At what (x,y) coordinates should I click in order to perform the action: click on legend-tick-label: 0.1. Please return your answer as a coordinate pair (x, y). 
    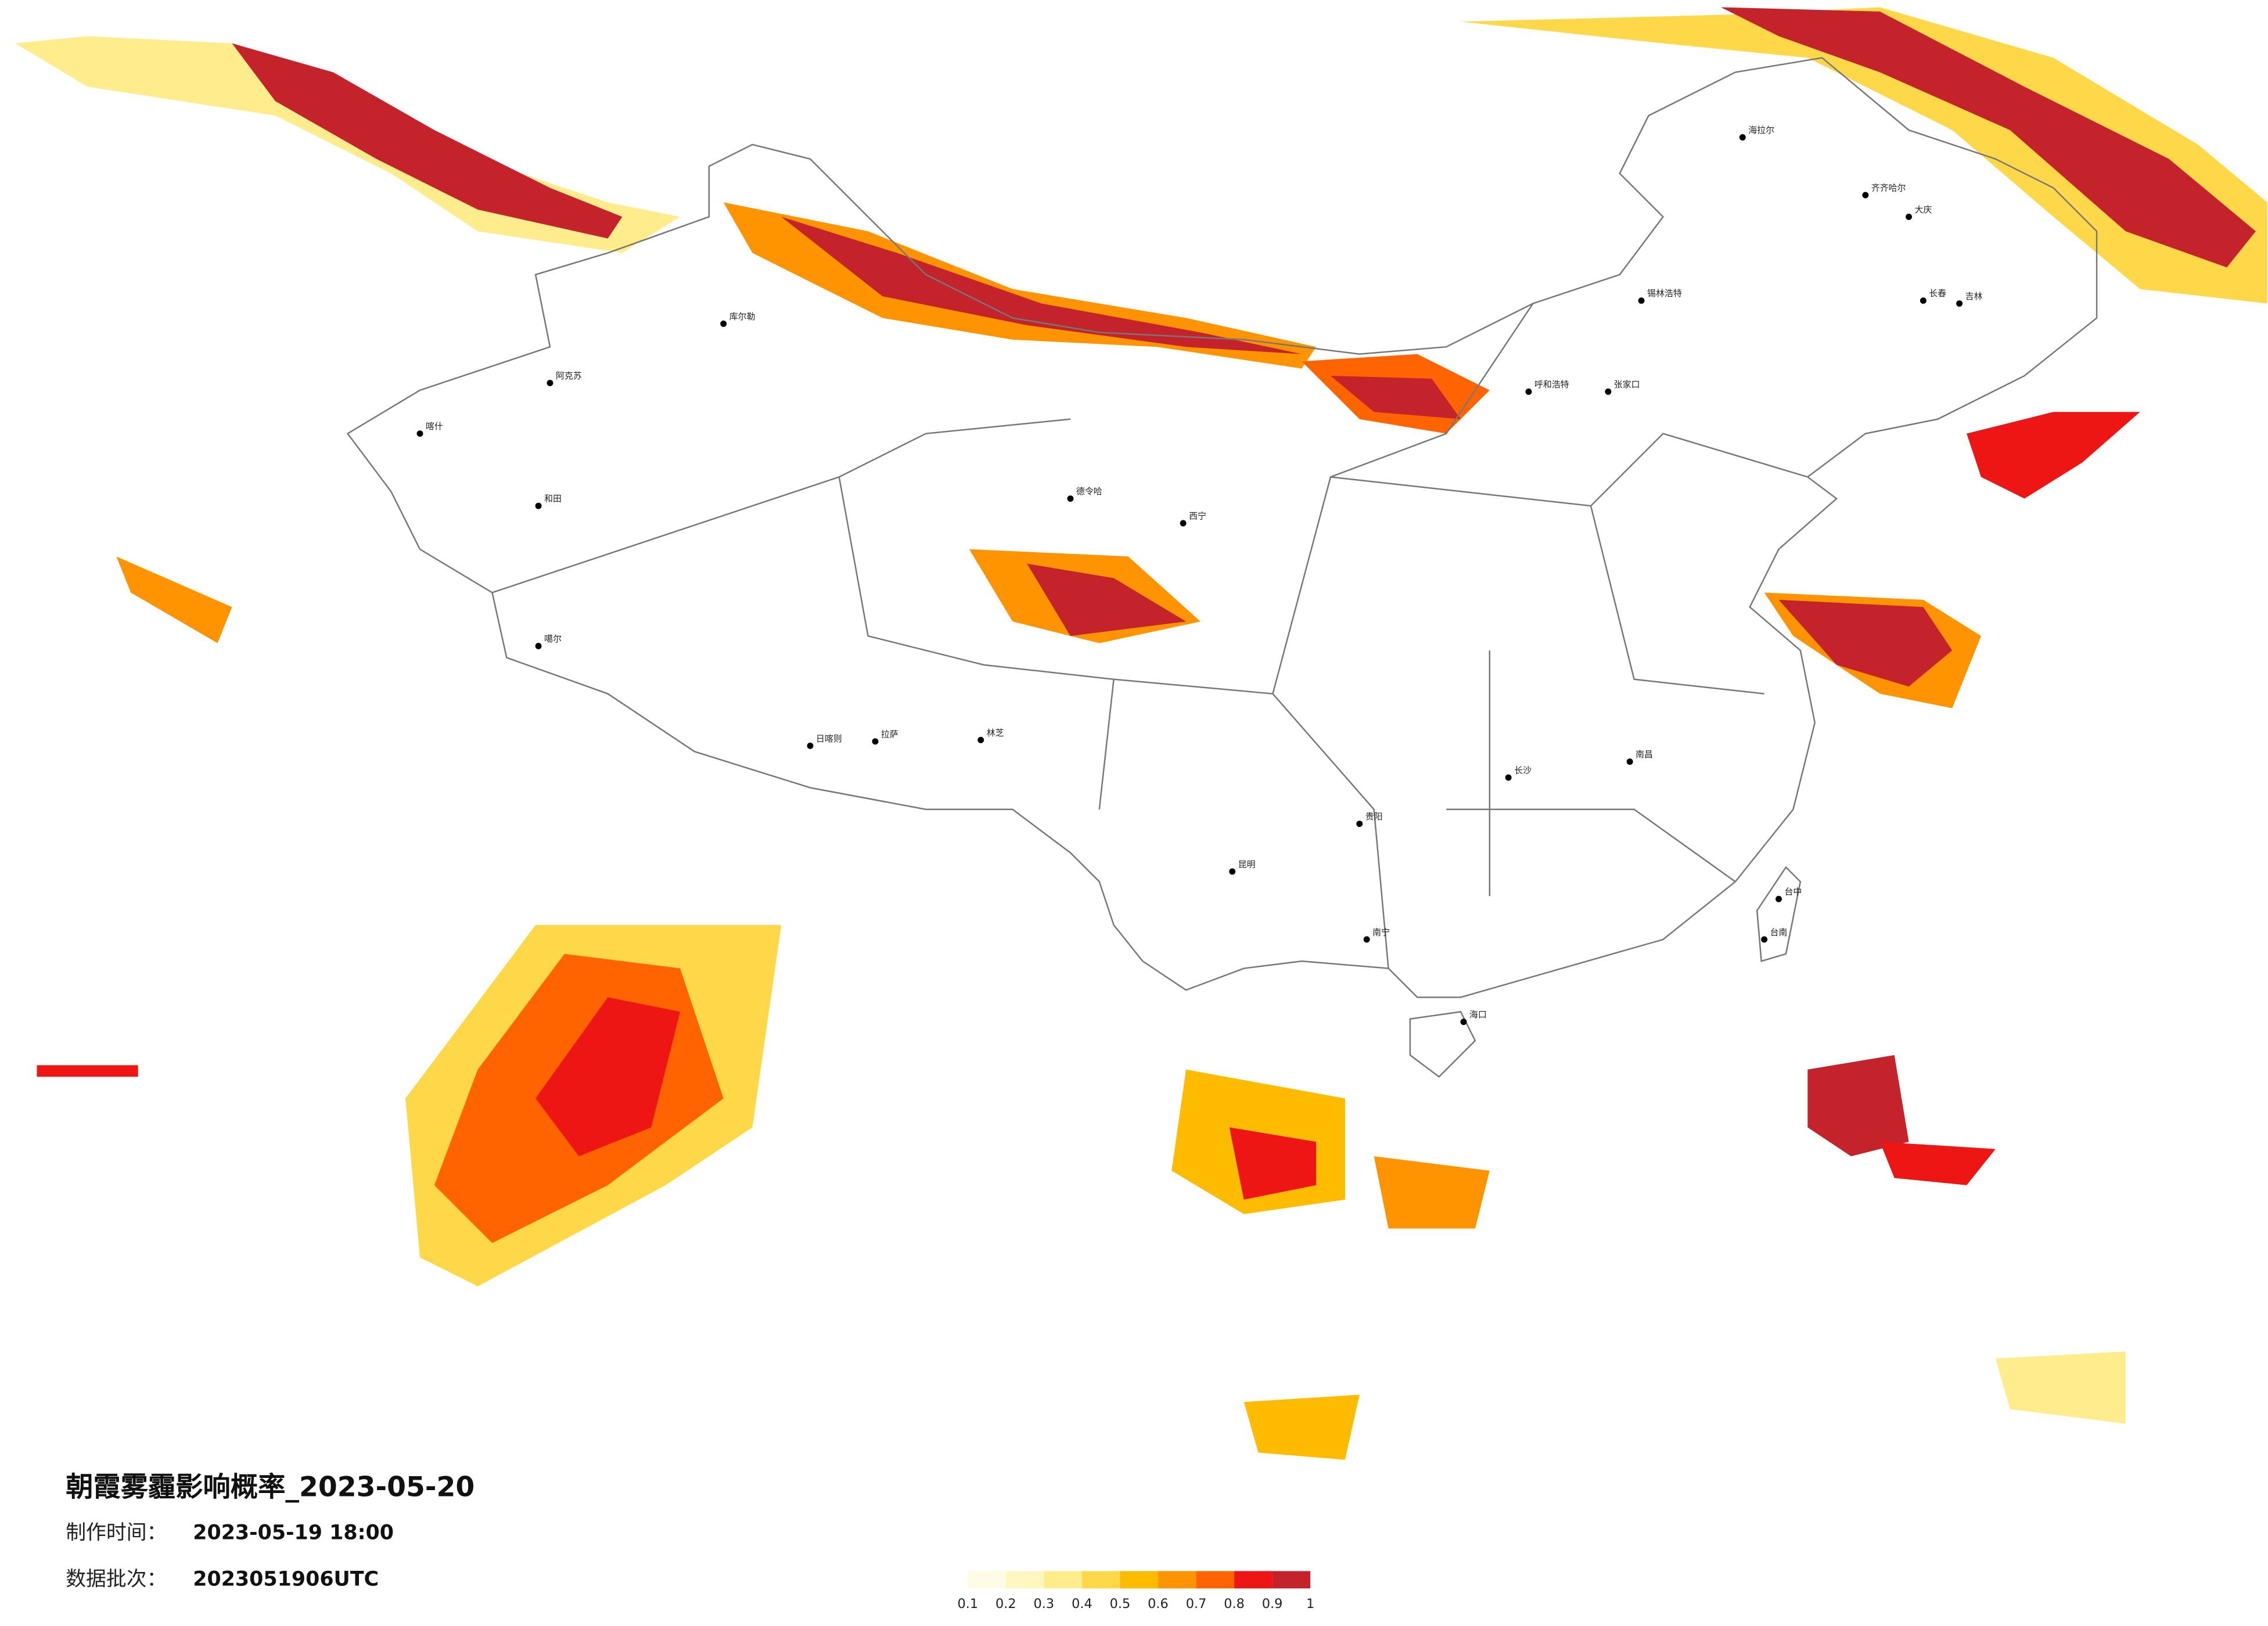
    Looking at the image, I should click on (967, 1603).